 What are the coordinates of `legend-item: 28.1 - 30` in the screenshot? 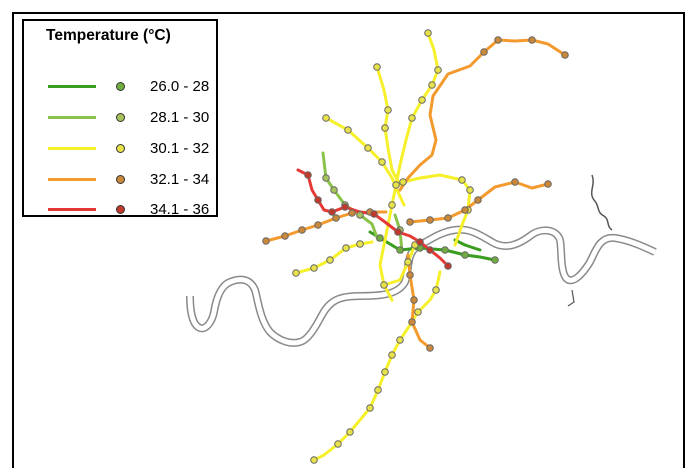 It's located at (120, 118).